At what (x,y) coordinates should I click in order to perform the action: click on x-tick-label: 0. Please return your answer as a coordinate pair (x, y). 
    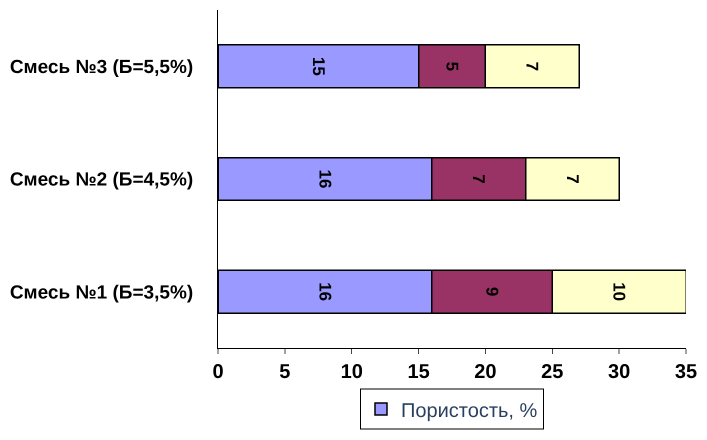
    Looking at the image, I should click on (218, 372).